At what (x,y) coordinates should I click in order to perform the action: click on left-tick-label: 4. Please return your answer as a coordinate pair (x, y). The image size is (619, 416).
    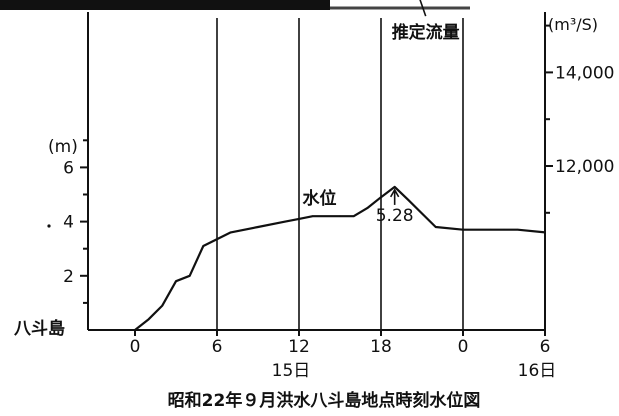
    Looking at the image, I should click on (68, 223).